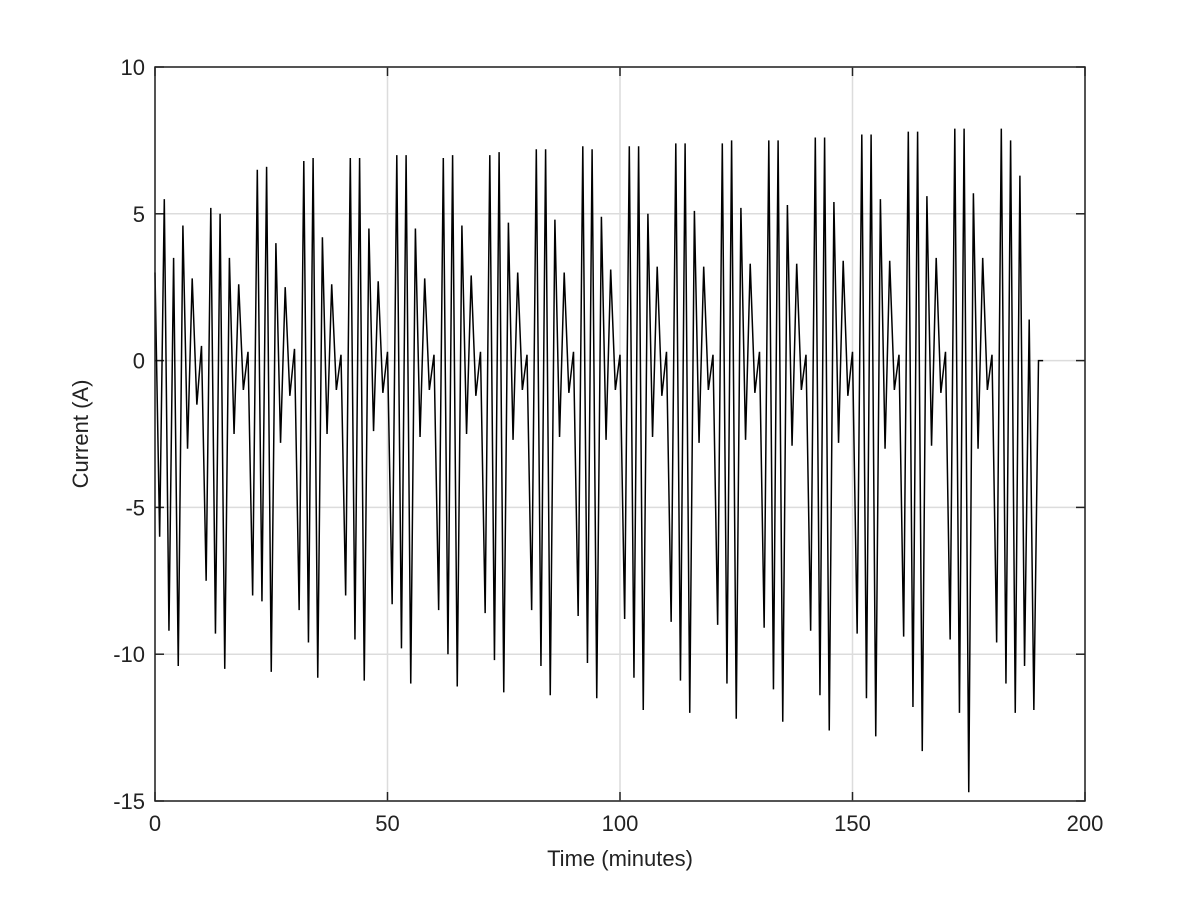 This screenshot has width=1200, height=905. What do you see at coordinates (80, 434) in the screenshot?
I see `y-axis-label: Current (A)` at bounding box center [80, 434].